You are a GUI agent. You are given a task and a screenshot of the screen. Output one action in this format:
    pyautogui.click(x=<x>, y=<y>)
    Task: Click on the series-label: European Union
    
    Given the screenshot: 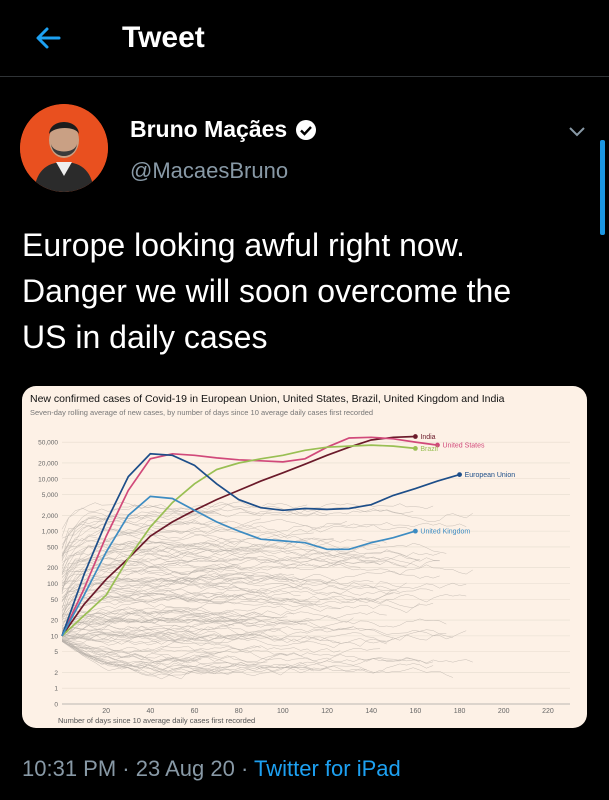 What is the action you would take?
    pyautogui.click(x=490, y=475)
    